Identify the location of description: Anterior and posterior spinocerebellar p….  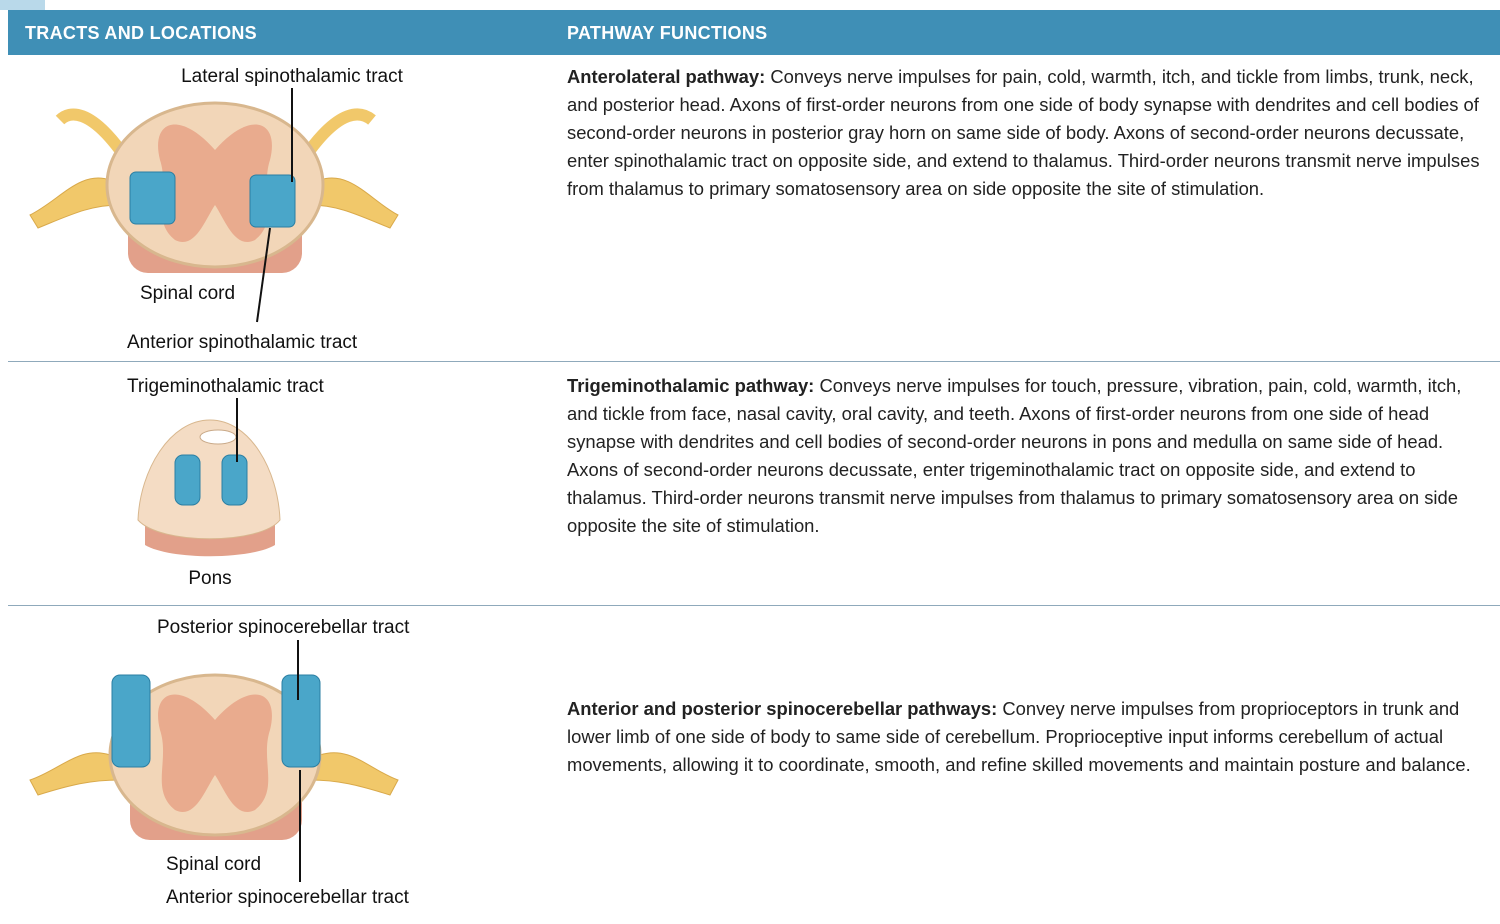
(1029, 737).